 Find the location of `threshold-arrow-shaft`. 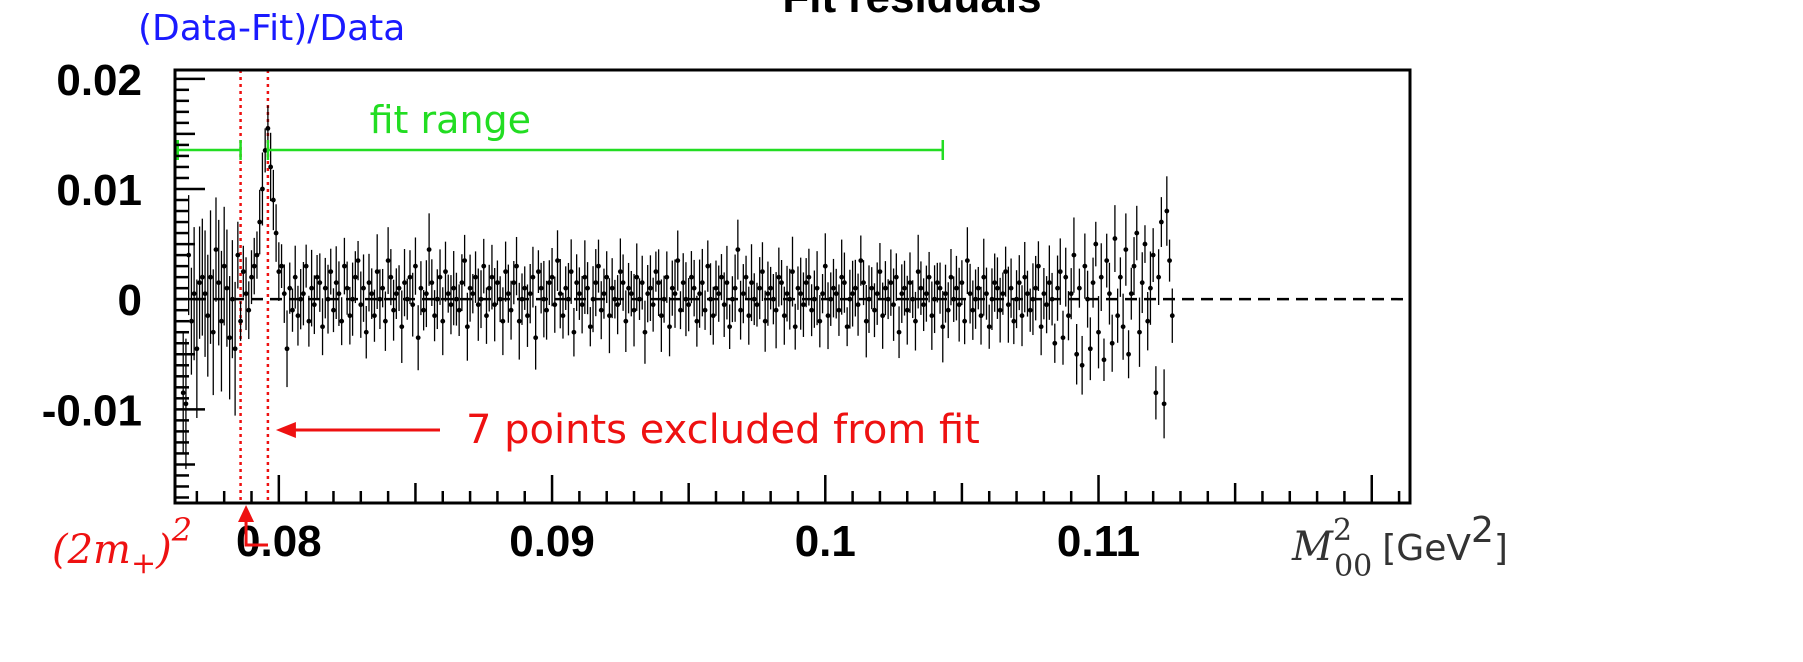

threshold-arrow-shaft is located at coordinates (256, 531).